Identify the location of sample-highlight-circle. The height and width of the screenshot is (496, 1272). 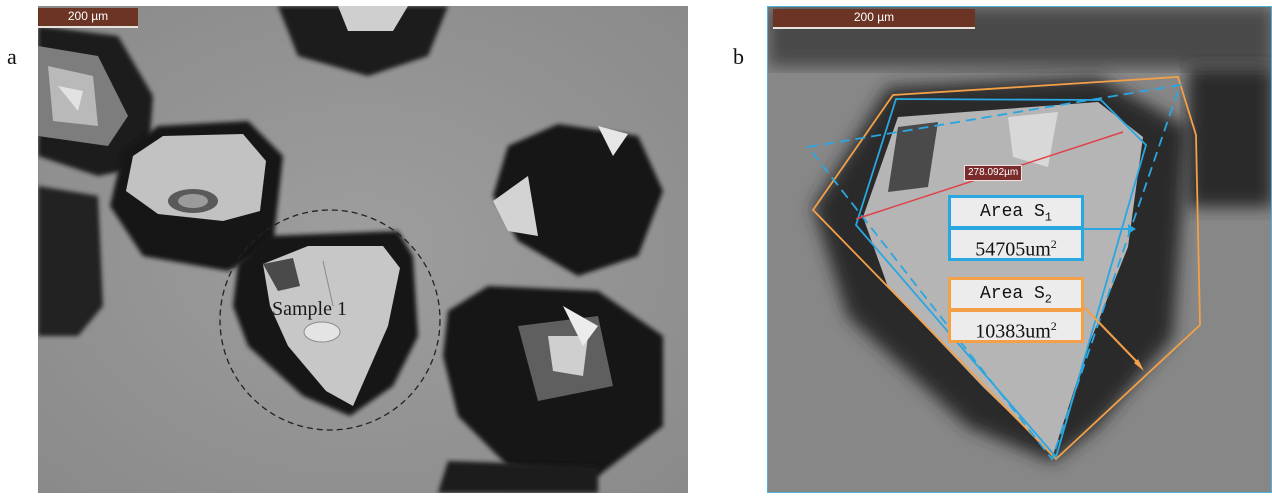
(330, 320).